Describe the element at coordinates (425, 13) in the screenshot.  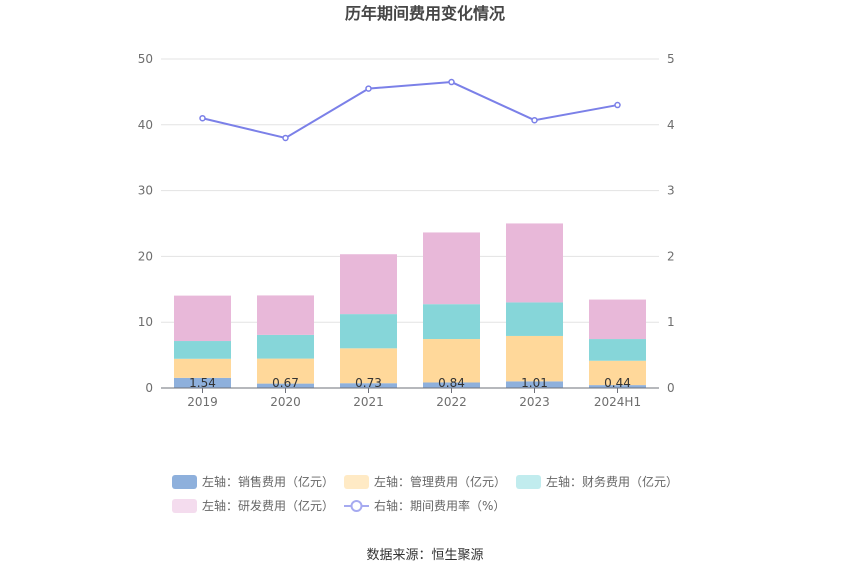
I see `chart-title: 历年期间费用变化情况` at that location.